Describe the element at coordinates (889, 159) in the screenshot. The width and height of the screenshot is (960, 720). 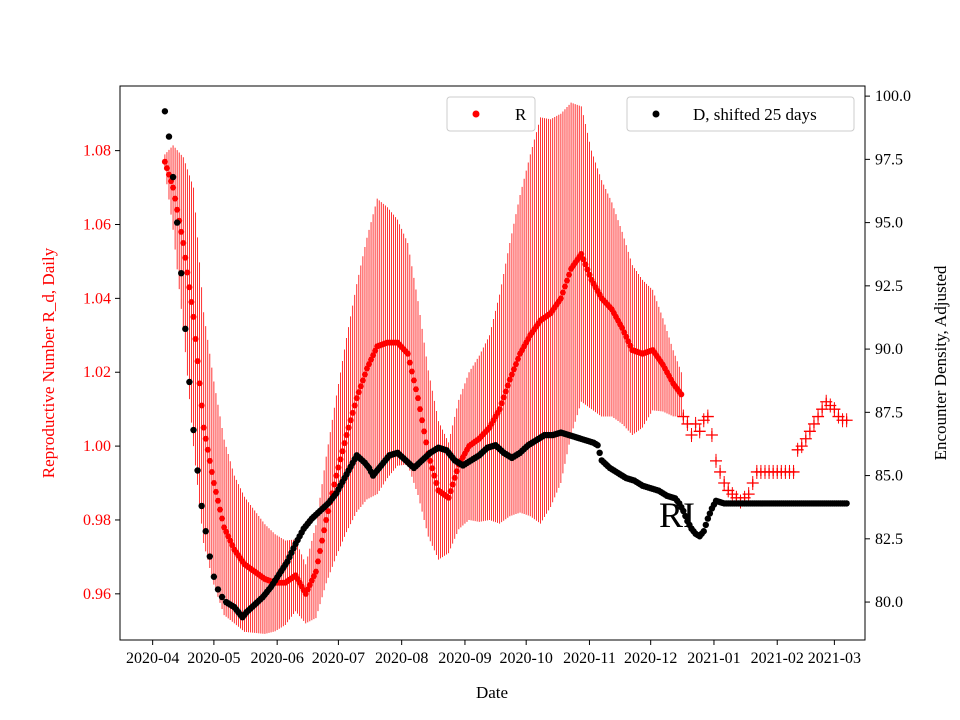
I see `y-tick-label-right: 97.5` at that location.